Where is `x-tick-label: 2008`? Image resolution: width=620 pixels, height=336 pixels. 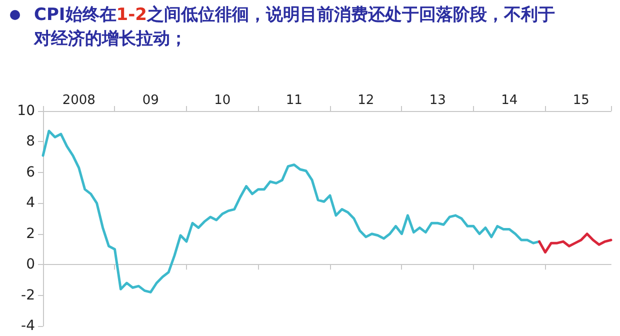 x-tick-label: 2008 is located at coordinates (79, 100).